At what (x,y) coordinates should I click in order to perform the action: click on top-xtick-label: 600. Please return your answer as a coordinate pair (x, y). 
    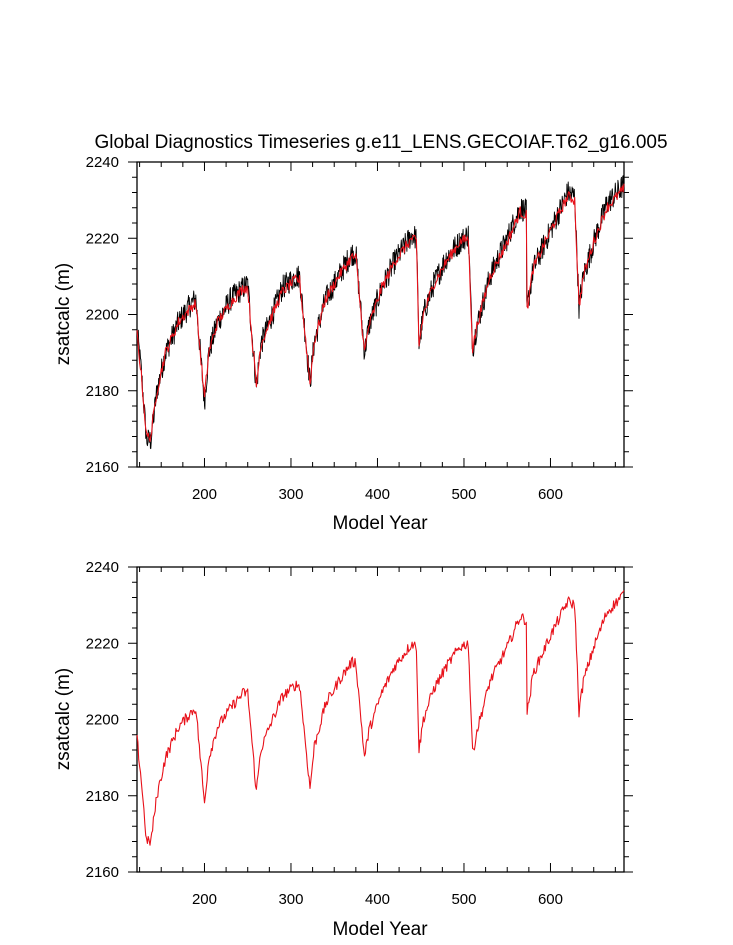
    Looking at the image, I should click on (550, 494).